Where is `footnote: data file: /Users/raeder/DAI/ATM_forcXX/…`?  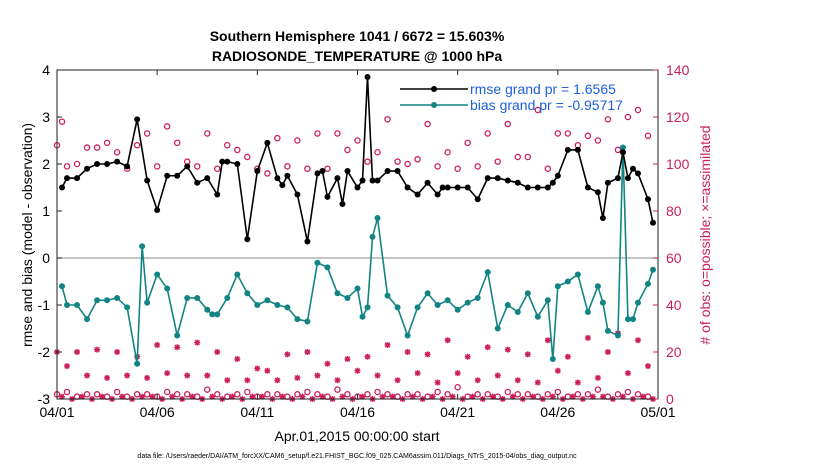
footnote: data file: /Users/raeder/DAI/ATM_forcXX/… is located at coordinates (357, 456).